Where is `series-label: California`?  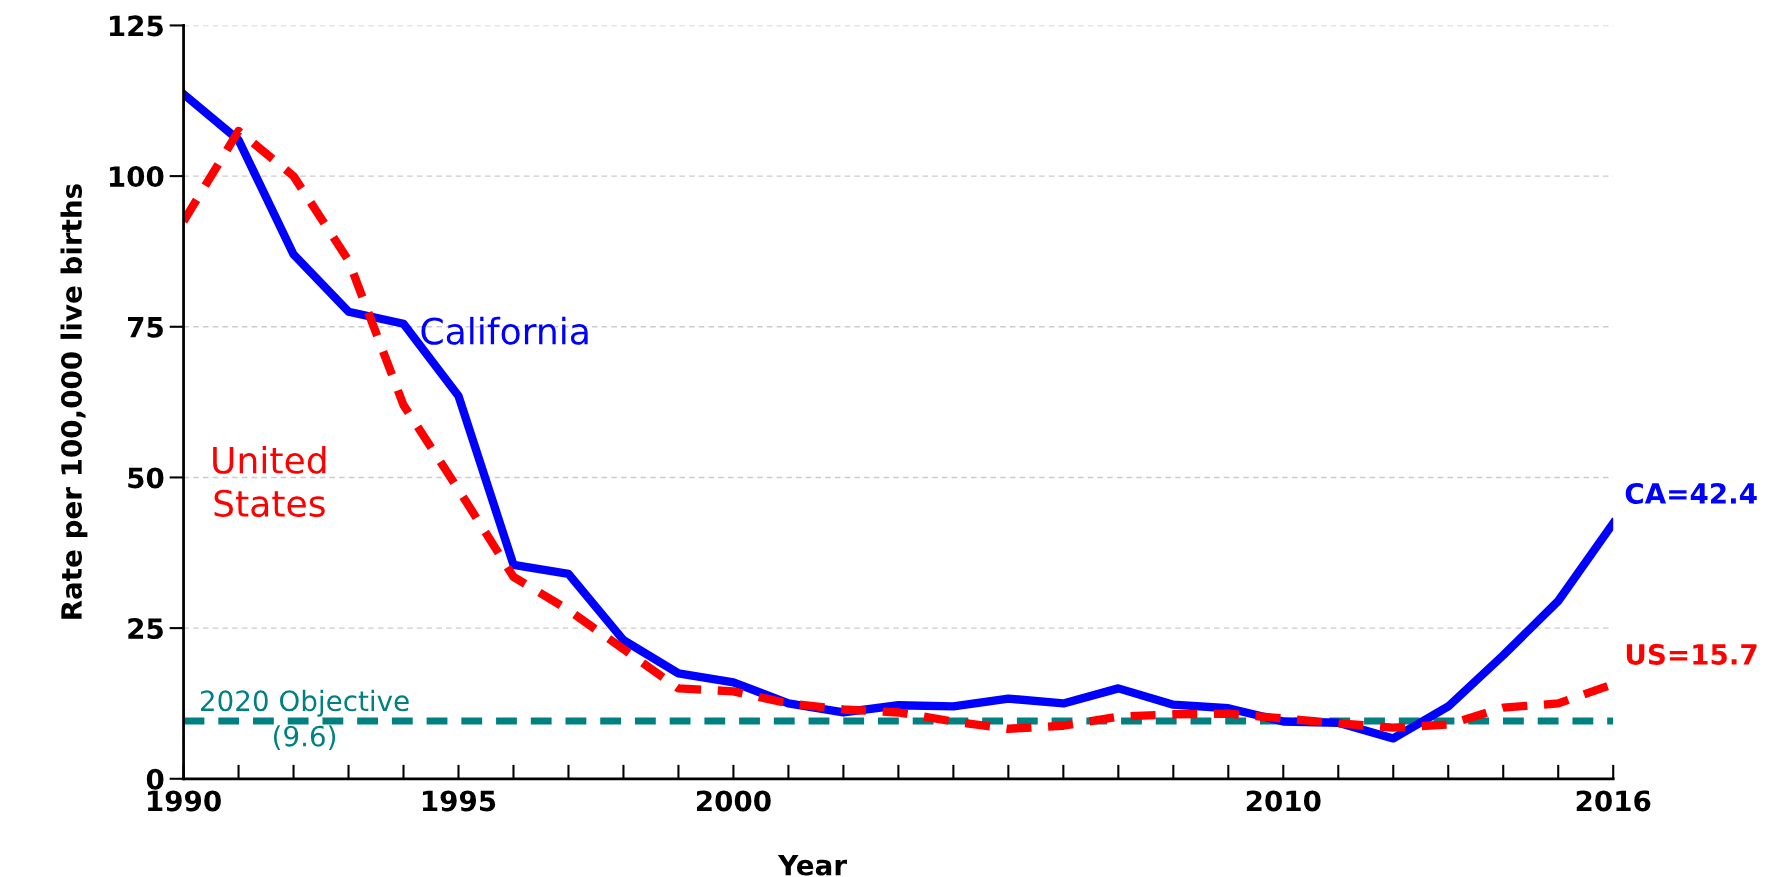 series-label: California is located at coordinates (504, 330).